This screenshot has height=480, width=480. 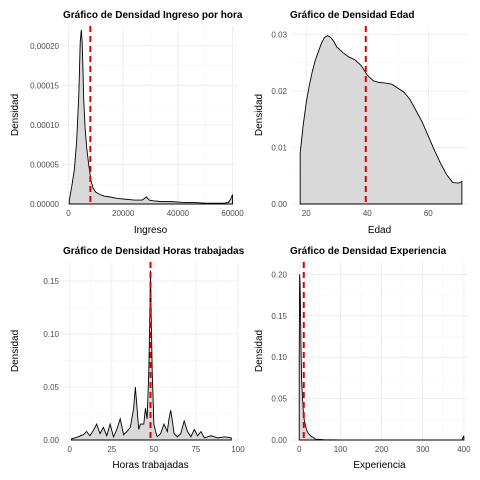 I want to click on y-tick-label: 0.00010, so click(x=44, y=125).